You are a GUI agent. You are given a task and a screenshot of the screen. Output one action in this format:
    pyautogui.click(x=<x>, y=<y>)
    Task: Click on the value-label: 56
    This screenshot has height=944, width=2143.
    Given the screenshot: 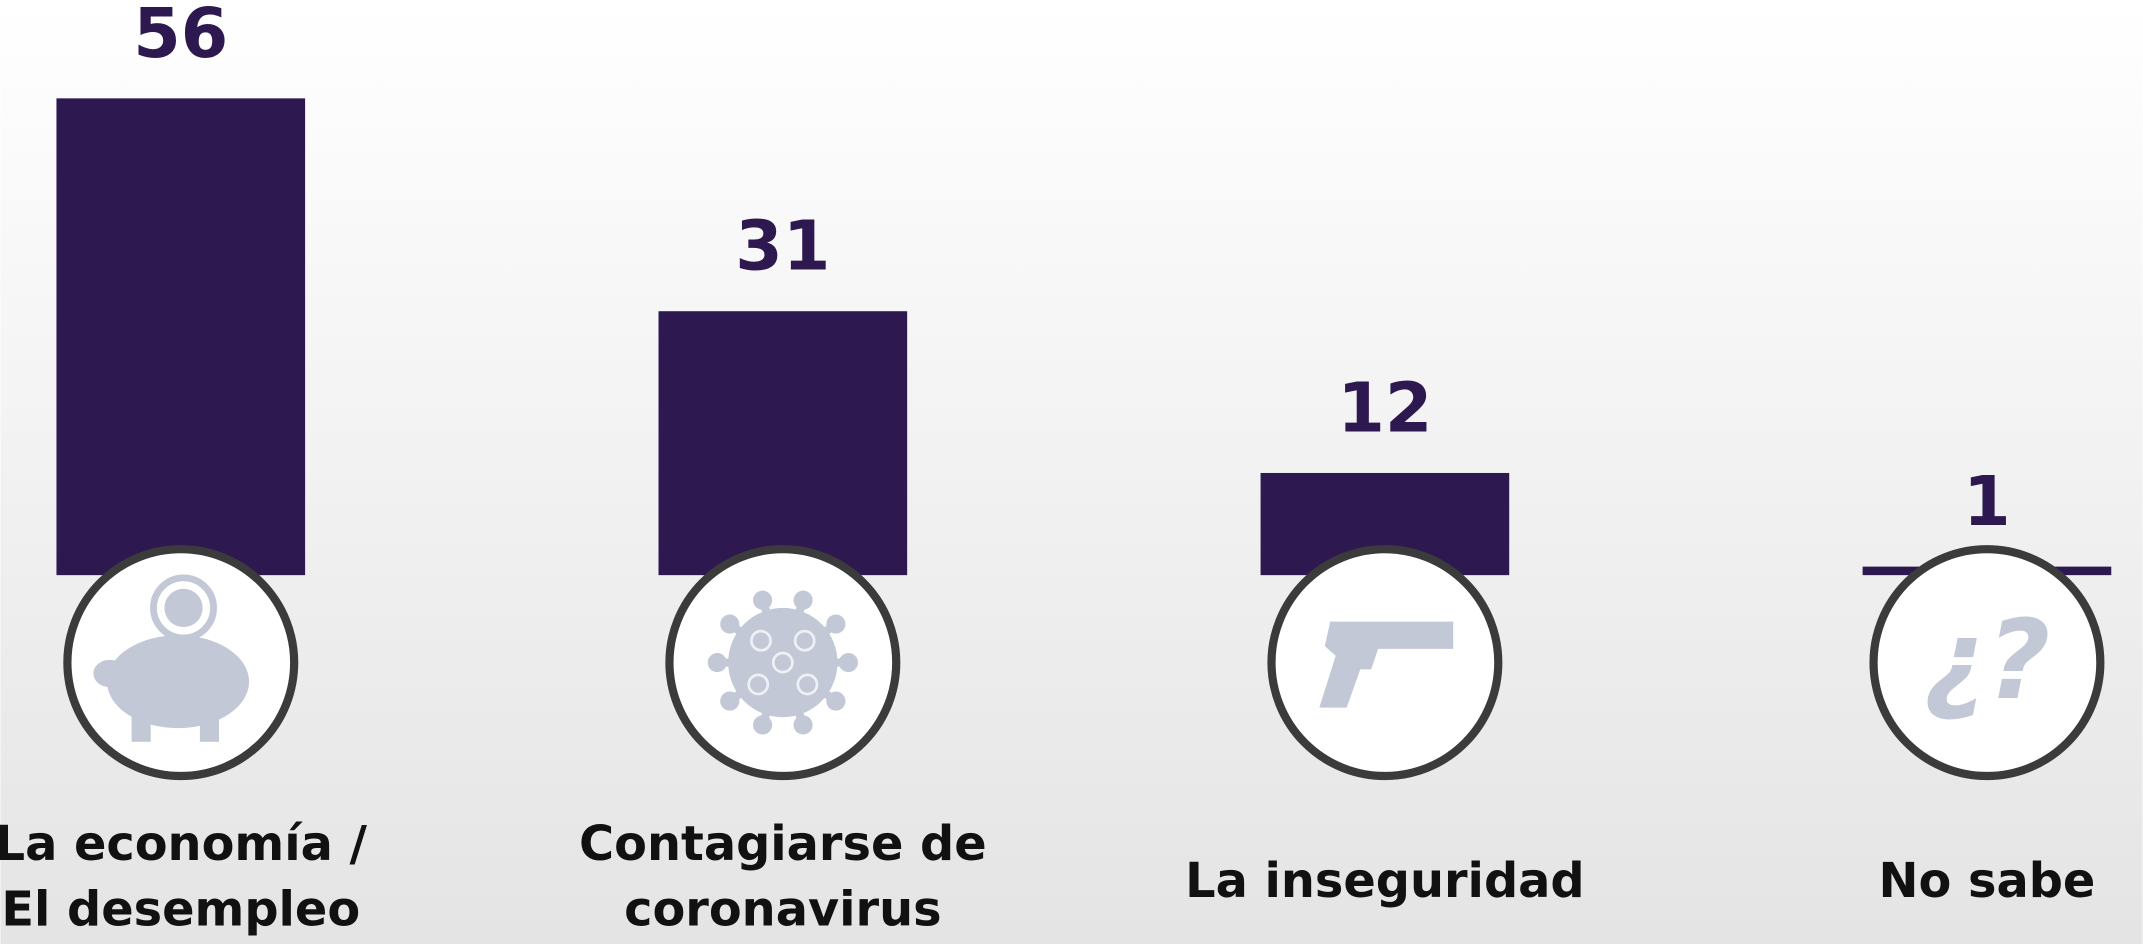 What is the action you would take?
    pyautogui.click(x=180, y=37)
    